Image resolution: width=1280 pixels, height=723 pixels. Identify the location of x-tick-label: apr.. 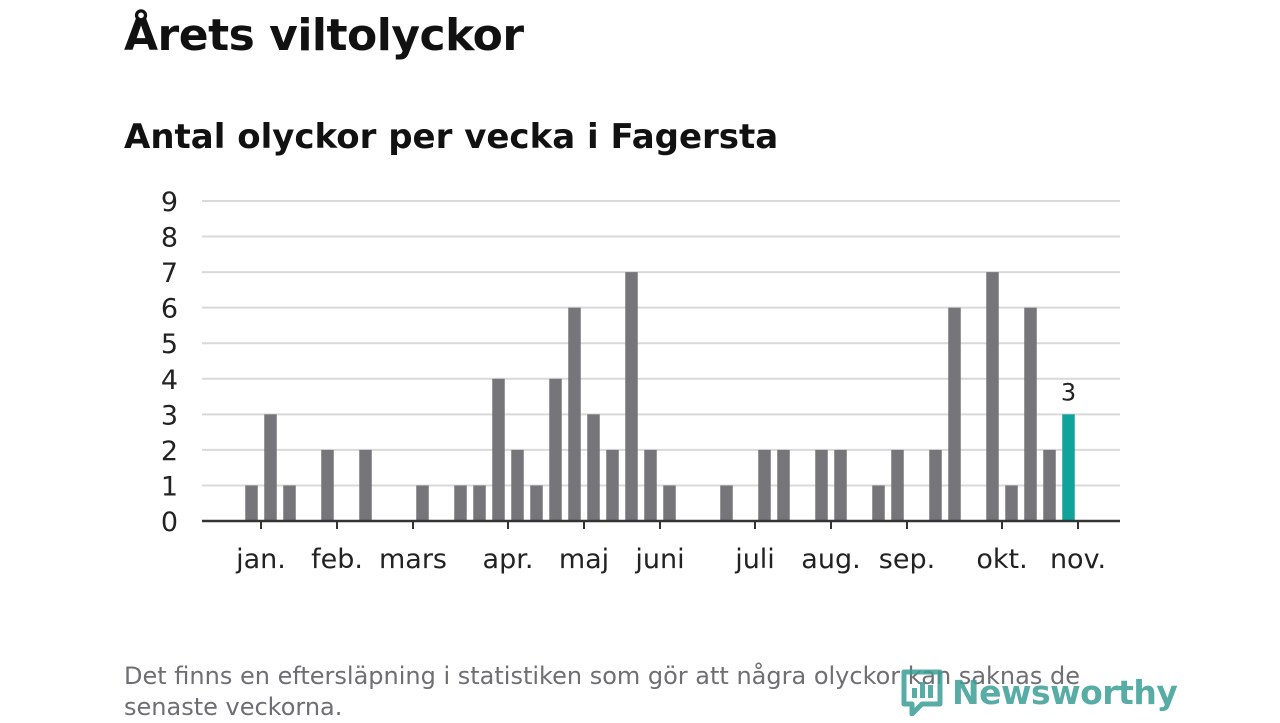
(508, 559).